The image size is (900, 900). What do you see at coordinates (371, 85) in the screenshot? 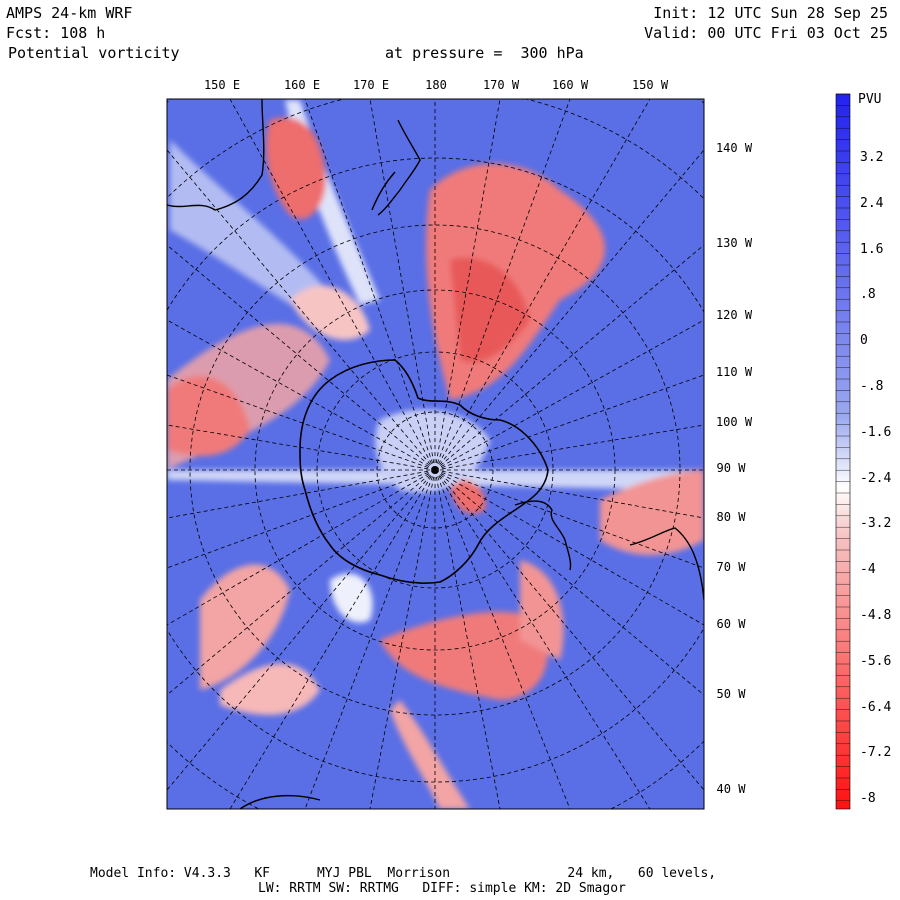
I see `lon-label-170e: 170 E` at bounding box center [371, 85].